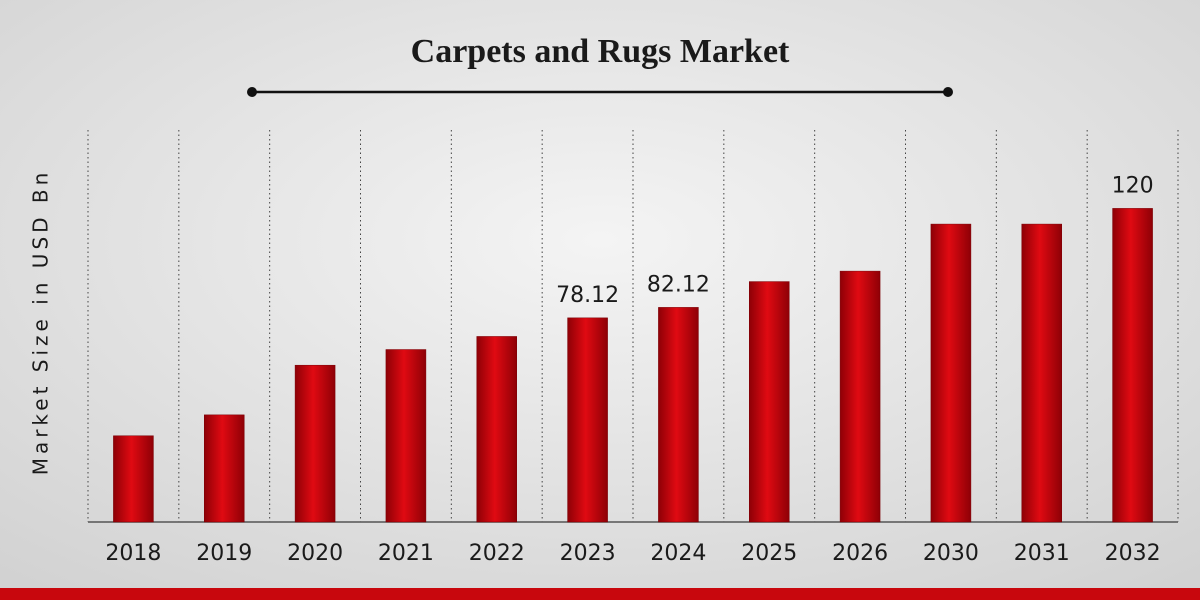  Describe the element at coordinates (133, 553) in the screenshot. I see `x-tick-label: 2018` at that location.